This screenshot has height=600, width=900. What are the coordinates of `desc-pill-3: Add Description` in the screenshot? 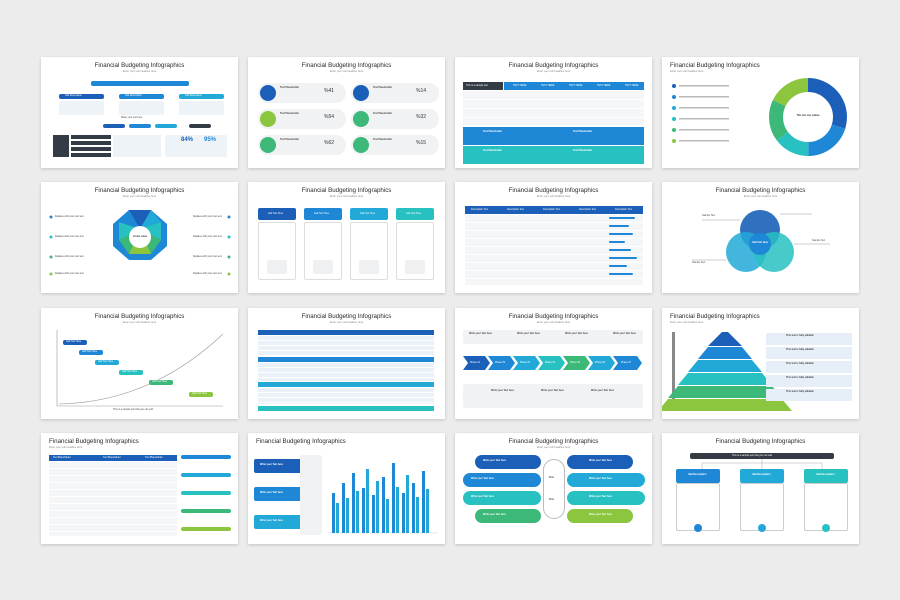 It's located at (201, 96).